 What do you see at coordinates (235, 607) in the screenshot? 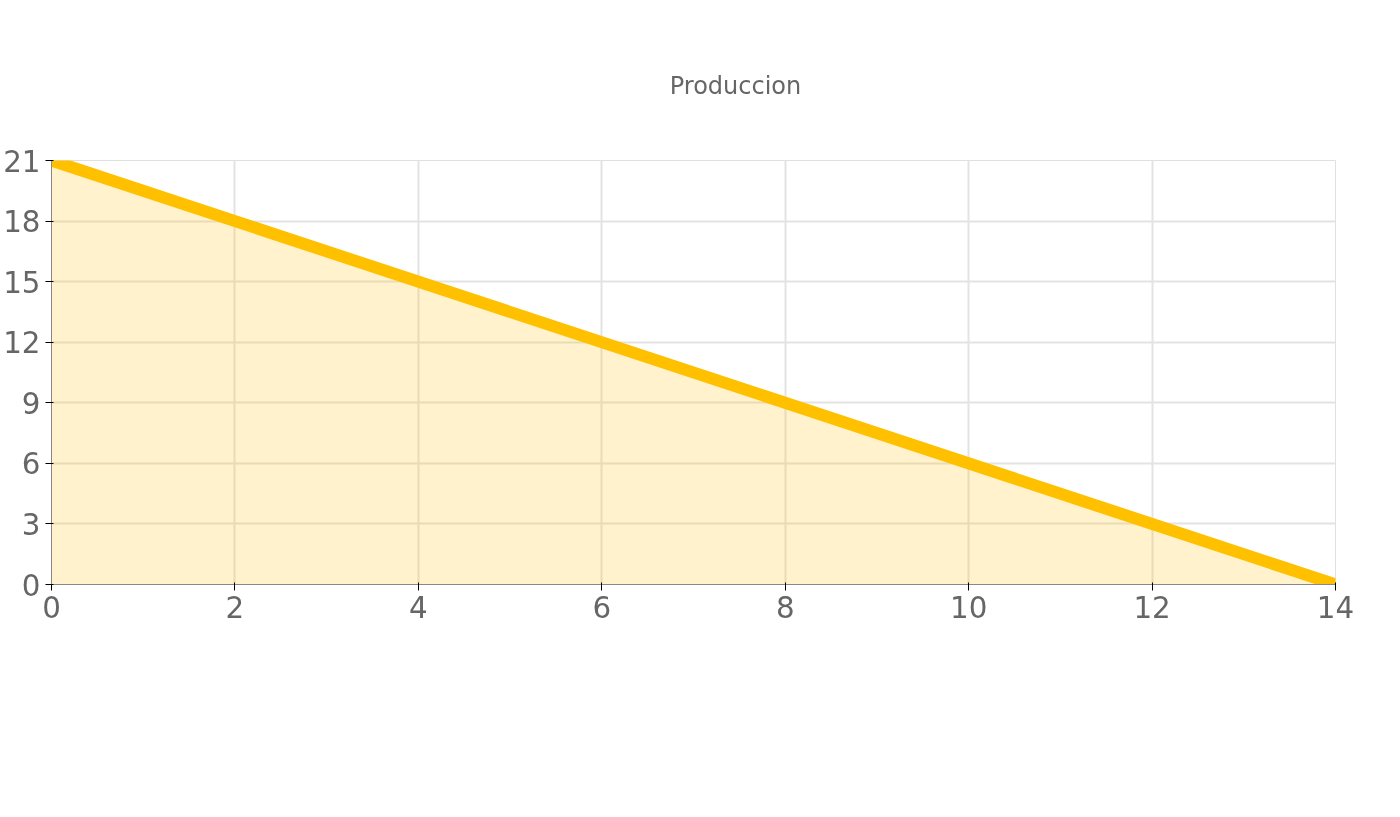
I see `x-tick-label: 2` at bounding box center [235, 607].